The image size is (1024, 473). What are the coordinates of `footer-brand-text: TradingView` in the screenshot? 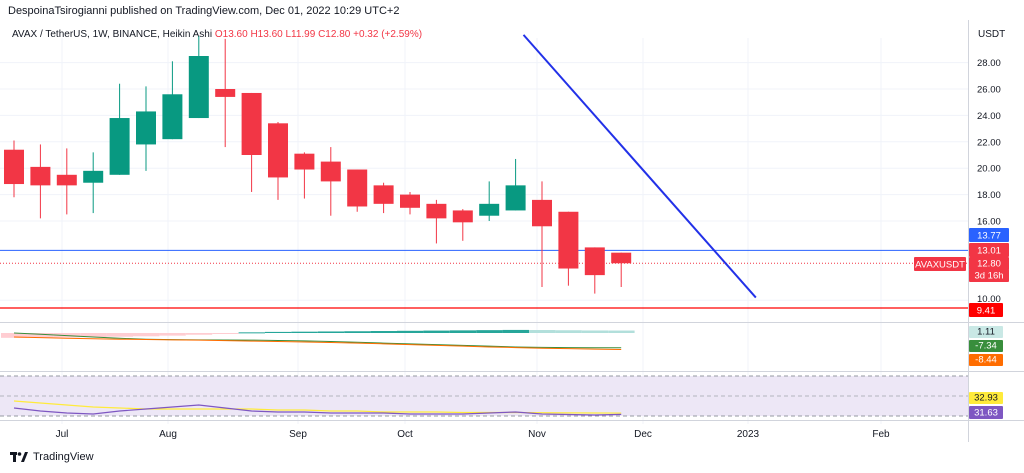 It's located at (63, 457).